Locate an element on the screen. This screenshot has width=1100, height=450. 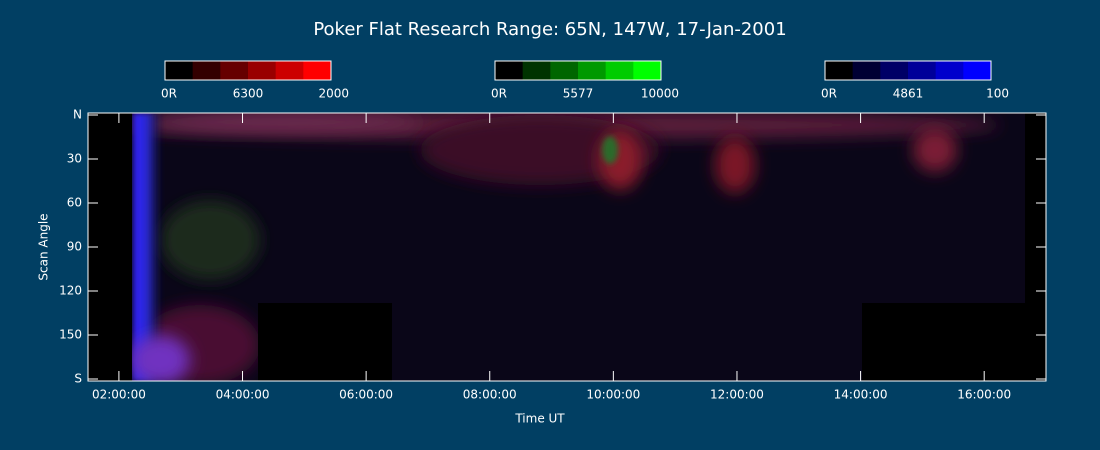
colorbar-tick-label: 2000 is located at coordinates (333, 94).